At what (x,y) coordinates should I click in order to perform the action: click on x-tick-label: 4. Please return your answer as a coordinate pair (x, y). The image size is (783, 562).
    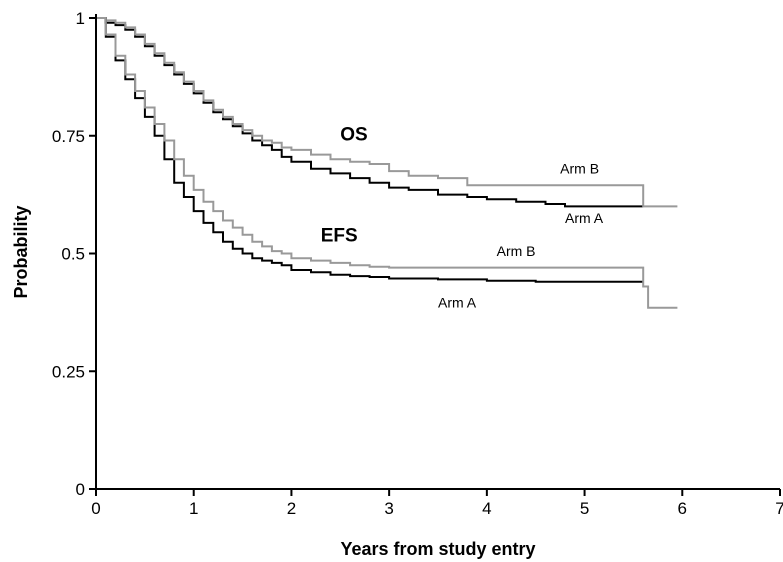
    Looking at the image, I should click on (486, 508).